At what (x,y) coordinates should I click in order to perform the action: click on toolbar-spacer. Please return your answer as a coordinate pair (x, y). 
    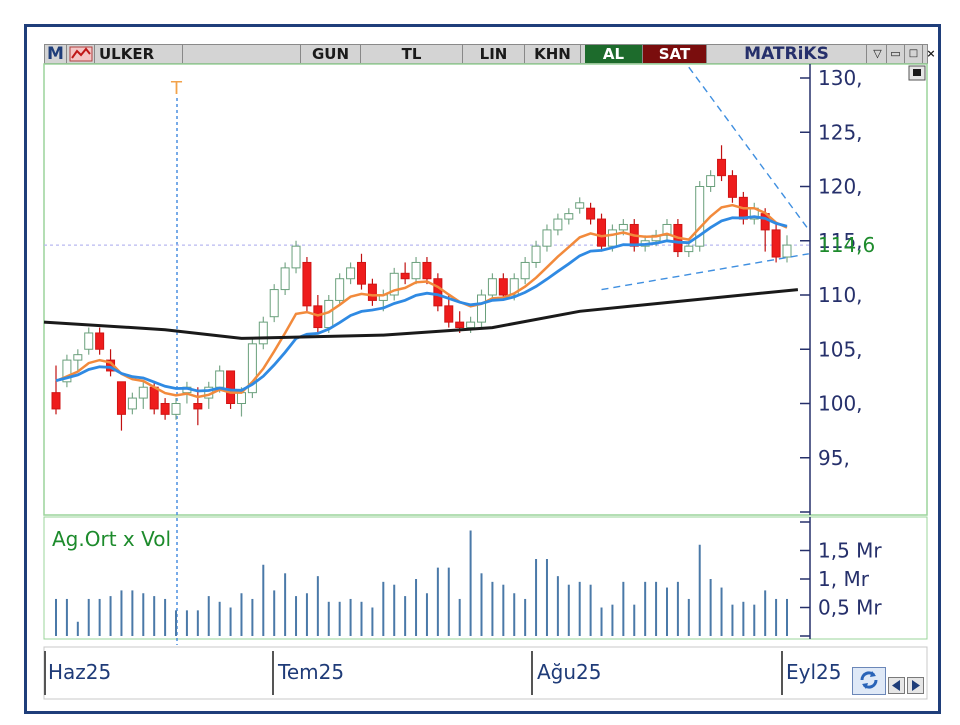
    Looking at the image, I should click on (242, 54).